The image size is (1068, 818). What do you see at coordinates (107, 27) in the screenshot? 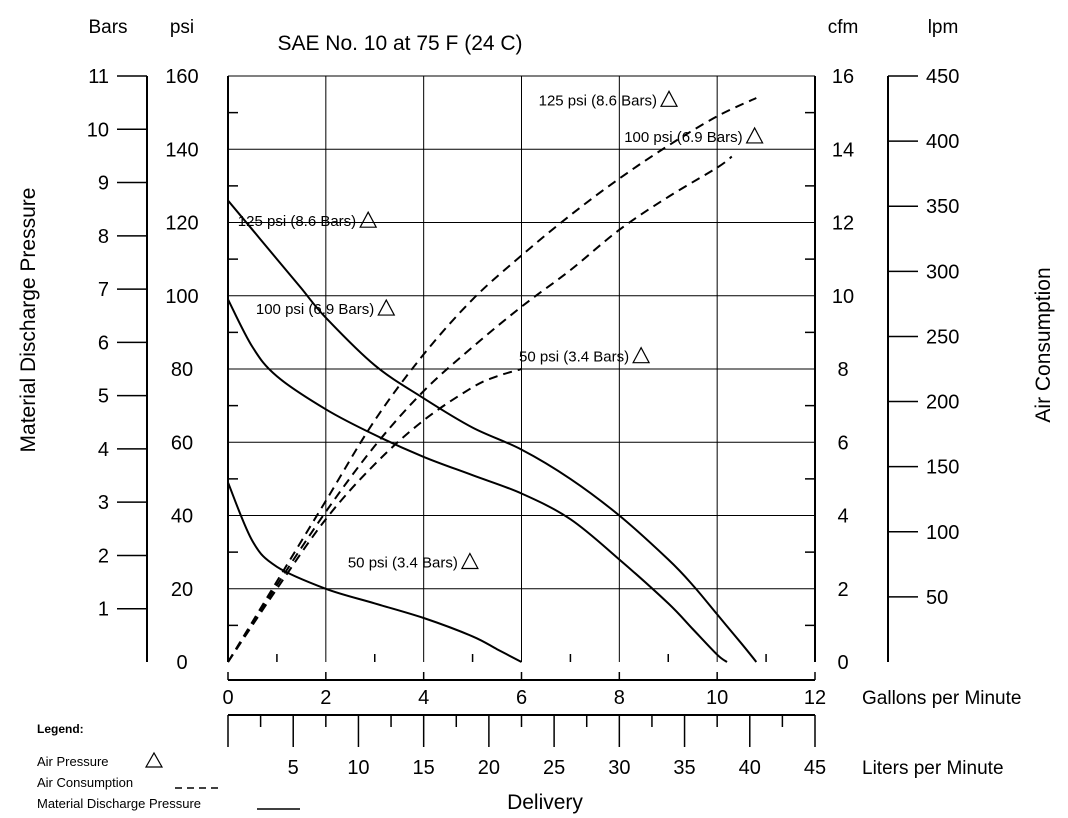
I see `bars-unit-label: Bars` at bounding box center [107, 27].